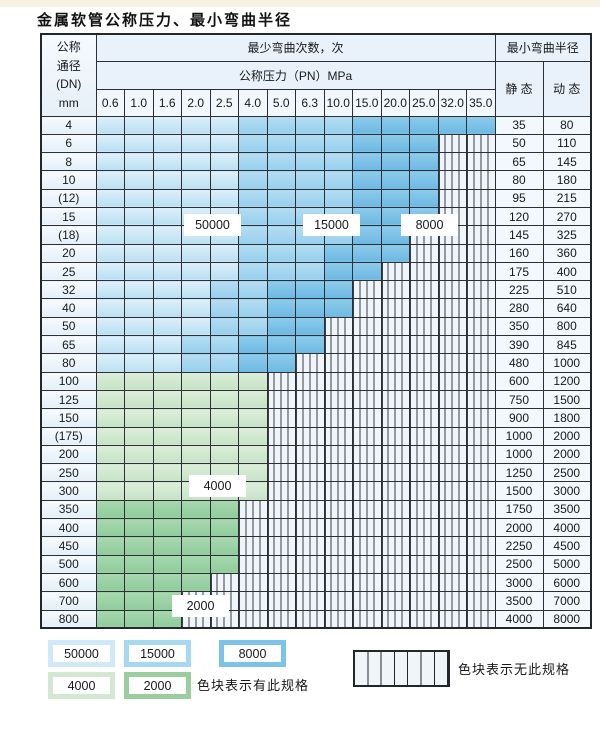  What do you see at coordinates (157, 685) in the screenshot?
I see `legend-swatch-value: 2000` at bounding box center [157, 685].